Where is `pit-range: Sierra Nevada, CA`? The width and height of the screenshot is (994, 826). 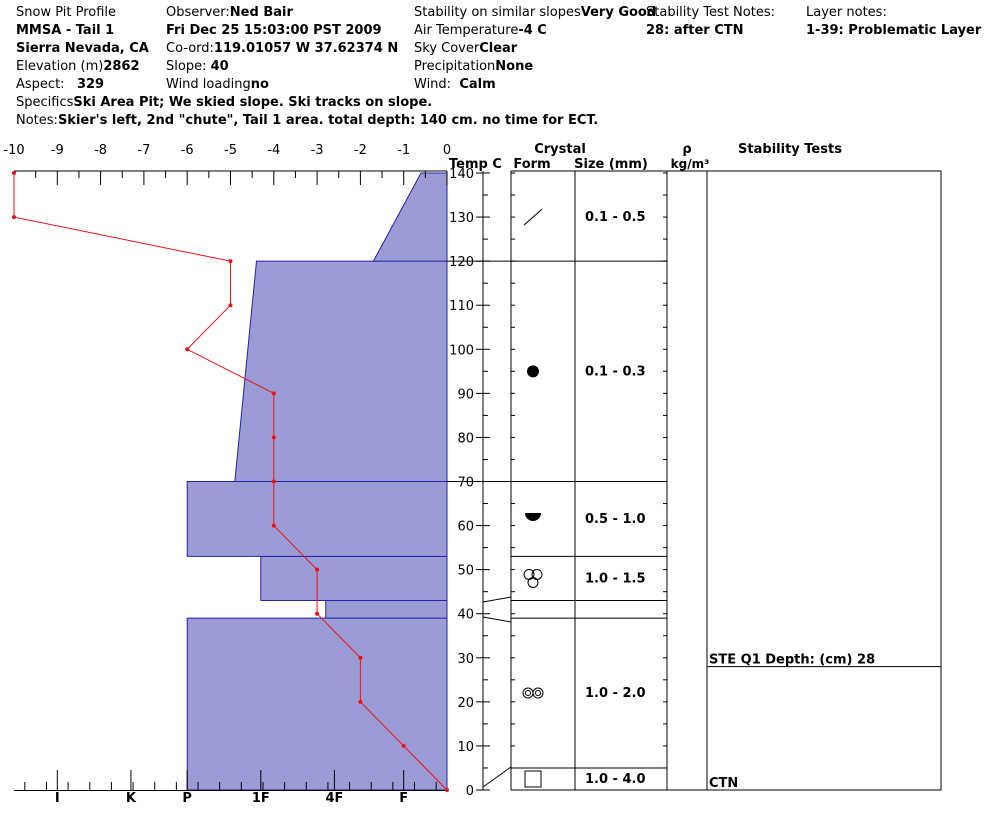 pit-range: Sierra Nevada, CA is located at coordinates (82, 48).